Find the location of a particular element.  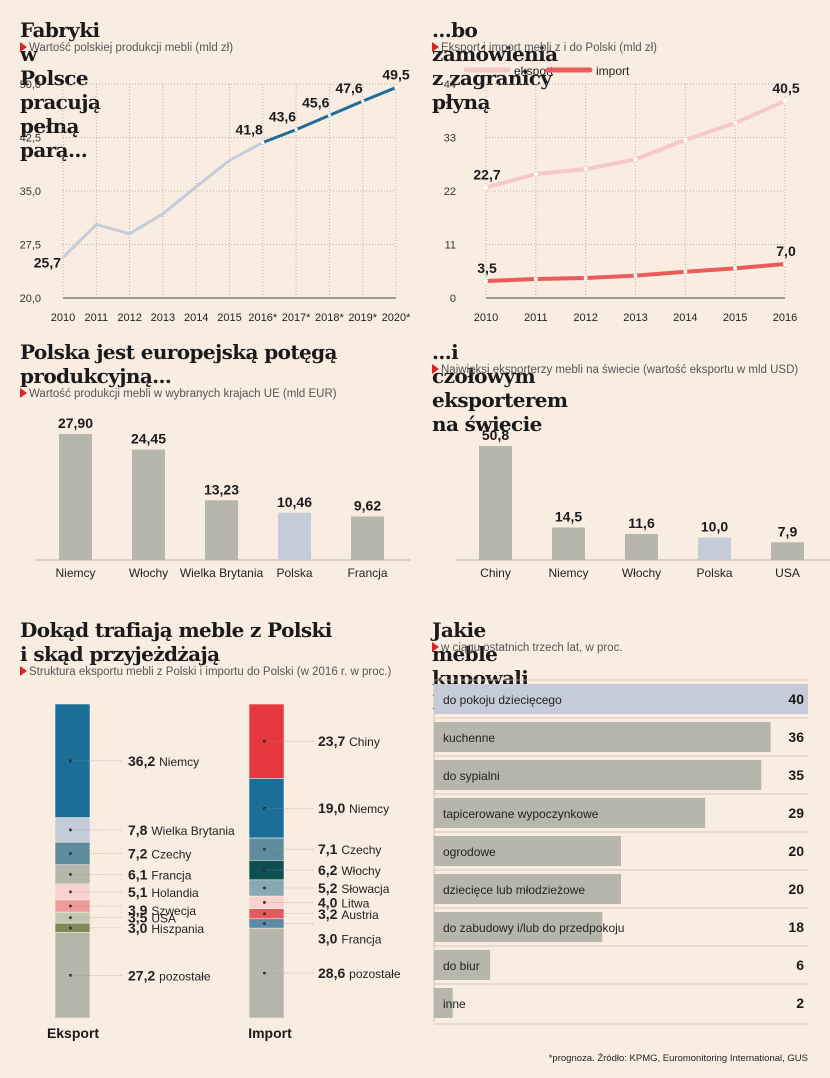

data-label-import: 7,0 is located at coordinates (786, 251).